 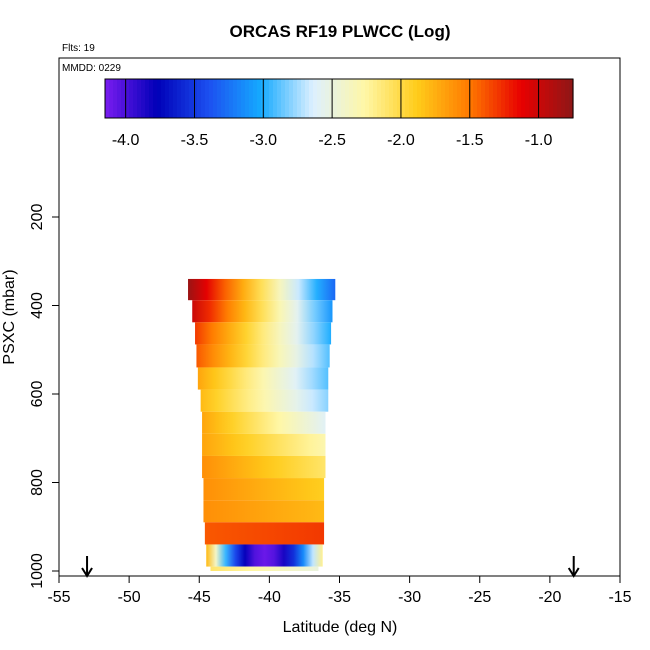 I want to click on colorbar: -4.0 -3.5 -3.0 -2.5 -2.0 -1.5 -1.0, so click(x=339, y=113).